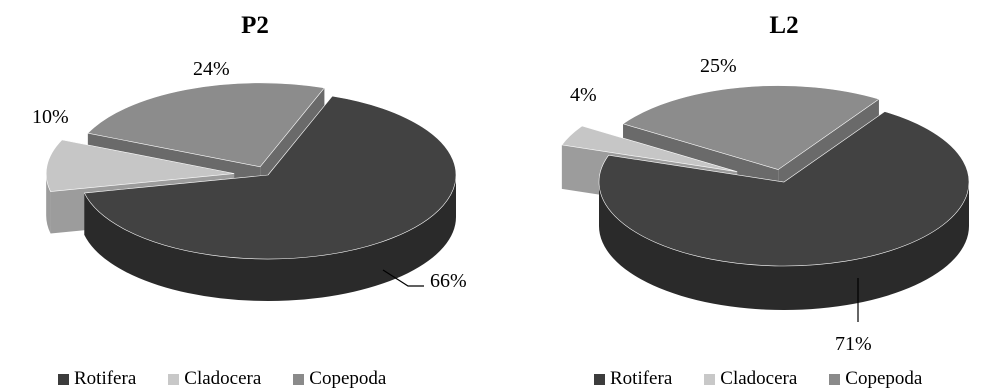  Describe the element at coordinates (718, 66) in the screenshot. I see `data-label-copepoda: 25%` at that location.